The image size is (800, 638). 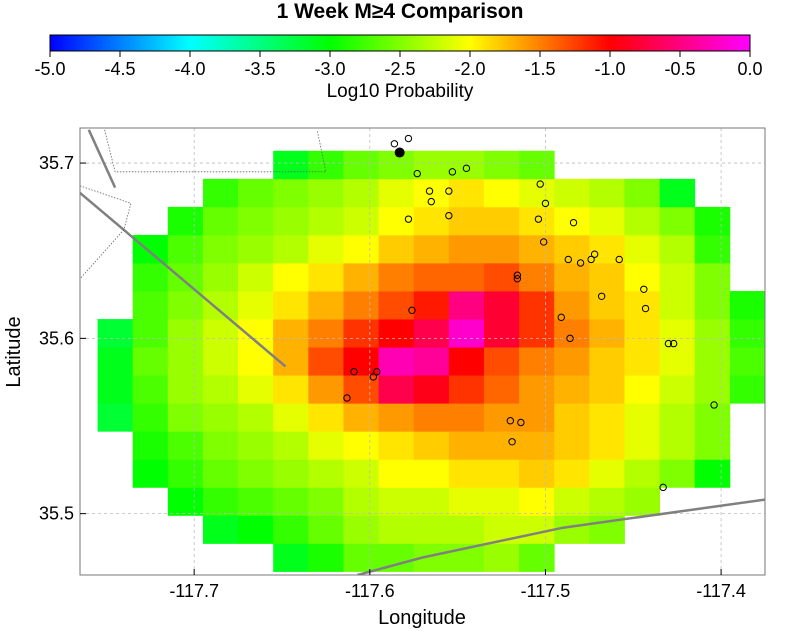 What do you see at coordinates (400, 11) in the screenshot?
I see `chart-title: 1 Week M≥4 Comparison` at bounding box center [400, 11].